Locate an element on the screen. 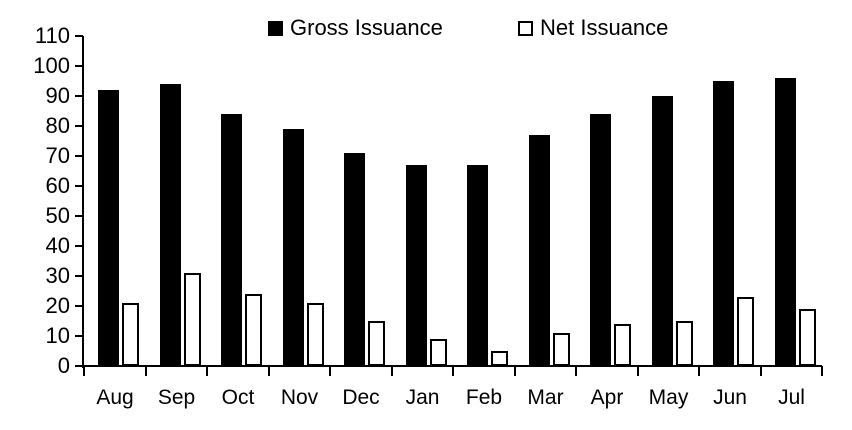 This screenshot has width=852, height=430. y-axis-tick-label: 60 is located at coordinates (57, 185).